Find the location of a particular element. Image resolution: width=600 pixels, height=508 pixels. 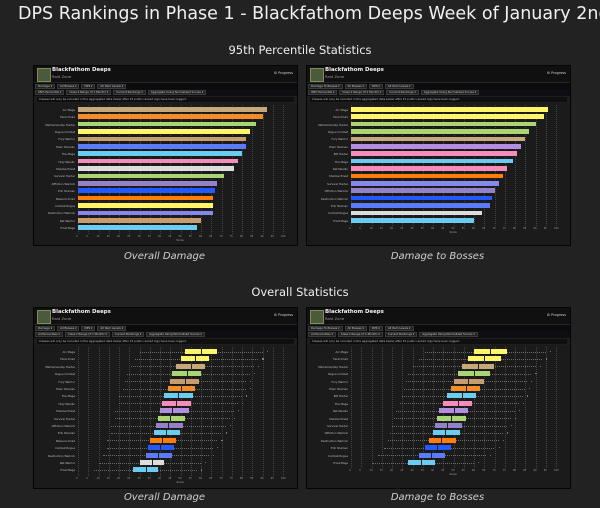

panel-header: Blackfathom Deeps Raid Zone ⚙ Progress is located at coordinates (165, 316).